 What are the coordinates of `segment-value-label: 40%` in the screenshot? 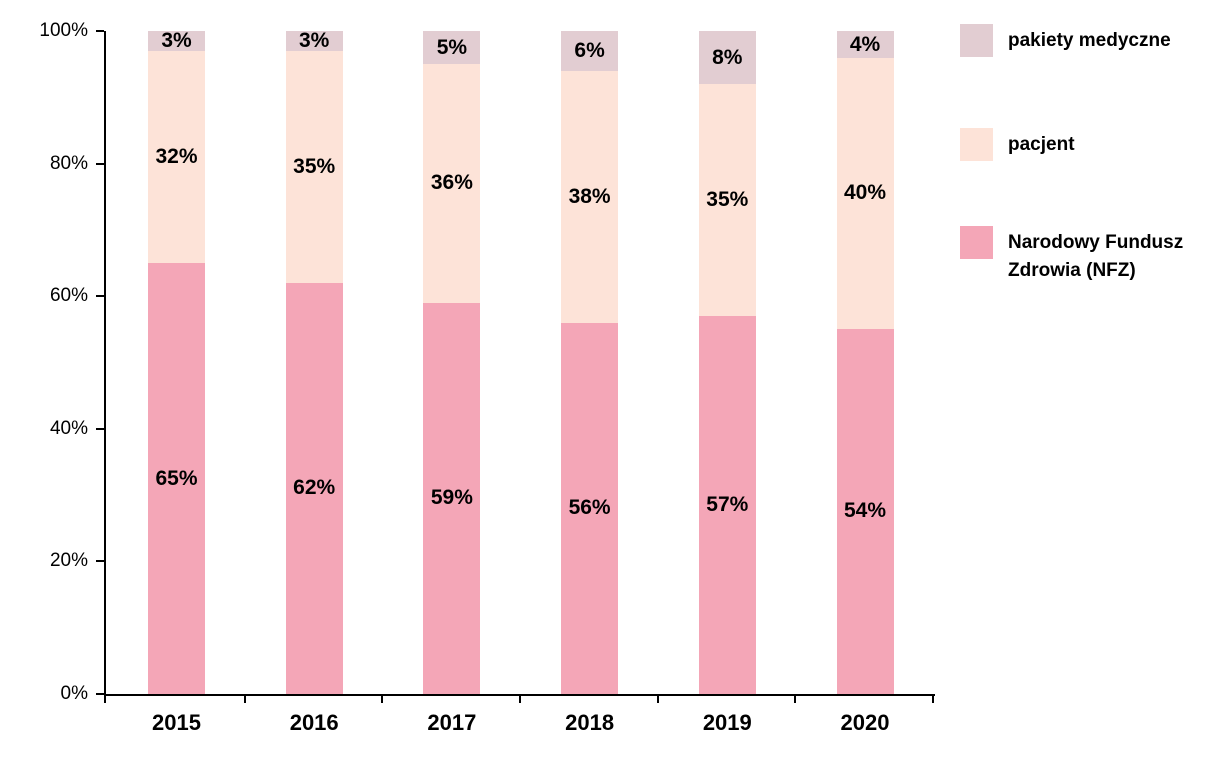 It's located at (865, 193).